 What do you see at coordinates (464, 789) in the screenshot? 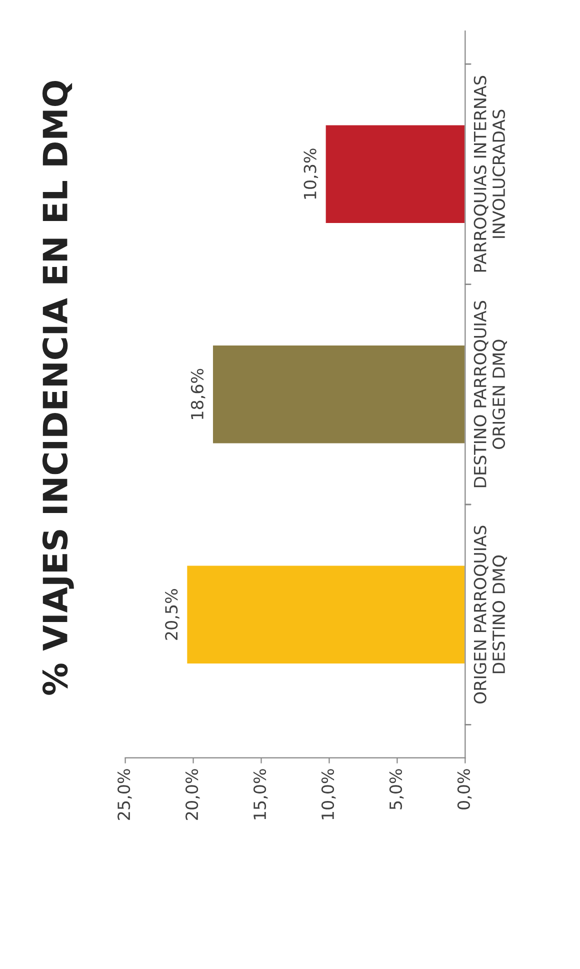
I see `x-tick-label: 0,0%` at bounding box center [464, 789].